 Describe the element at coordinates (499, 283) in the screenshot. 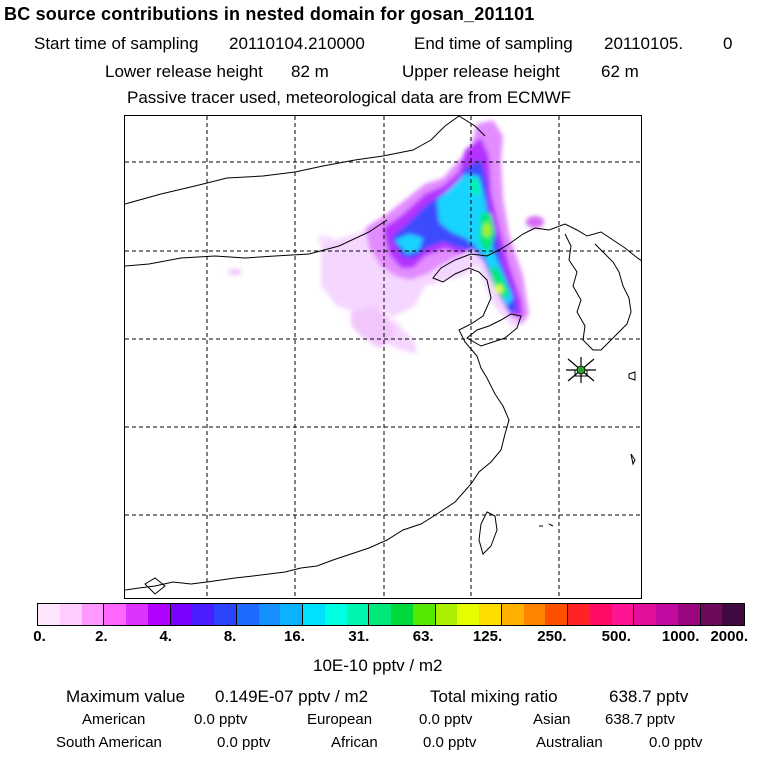

I see `plume-green-south` at that location.